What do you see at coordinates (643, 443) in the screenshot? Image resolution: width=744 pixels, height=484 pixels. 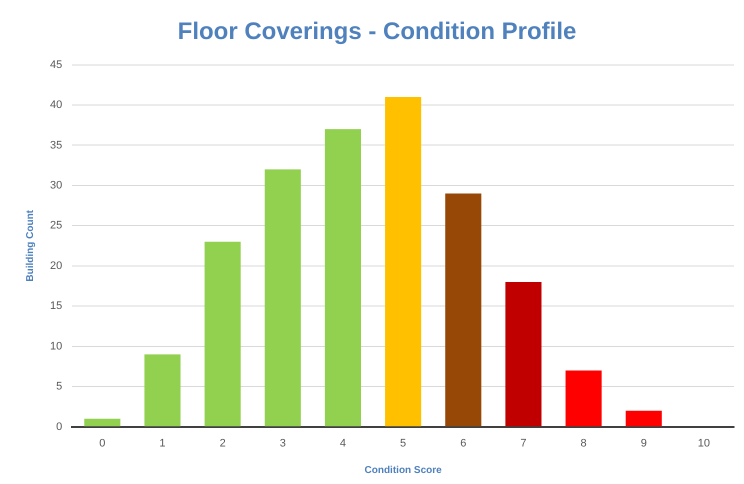 I see `x-tick-label: 9` at bounding box center [643, 443].